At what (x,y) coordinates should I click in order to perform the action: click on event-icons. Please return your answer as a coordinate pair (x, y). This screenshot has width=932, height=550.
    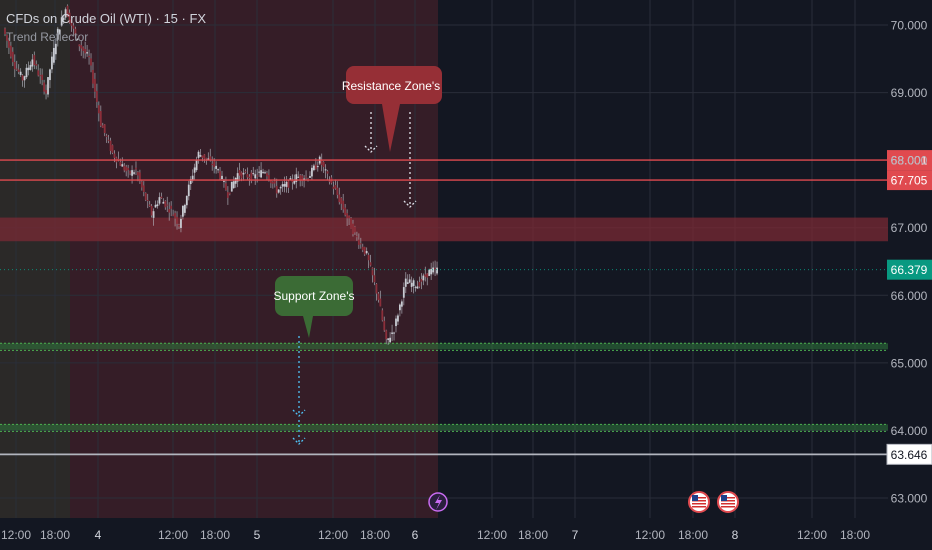
    Looking at the image, I should click on (583, 502).